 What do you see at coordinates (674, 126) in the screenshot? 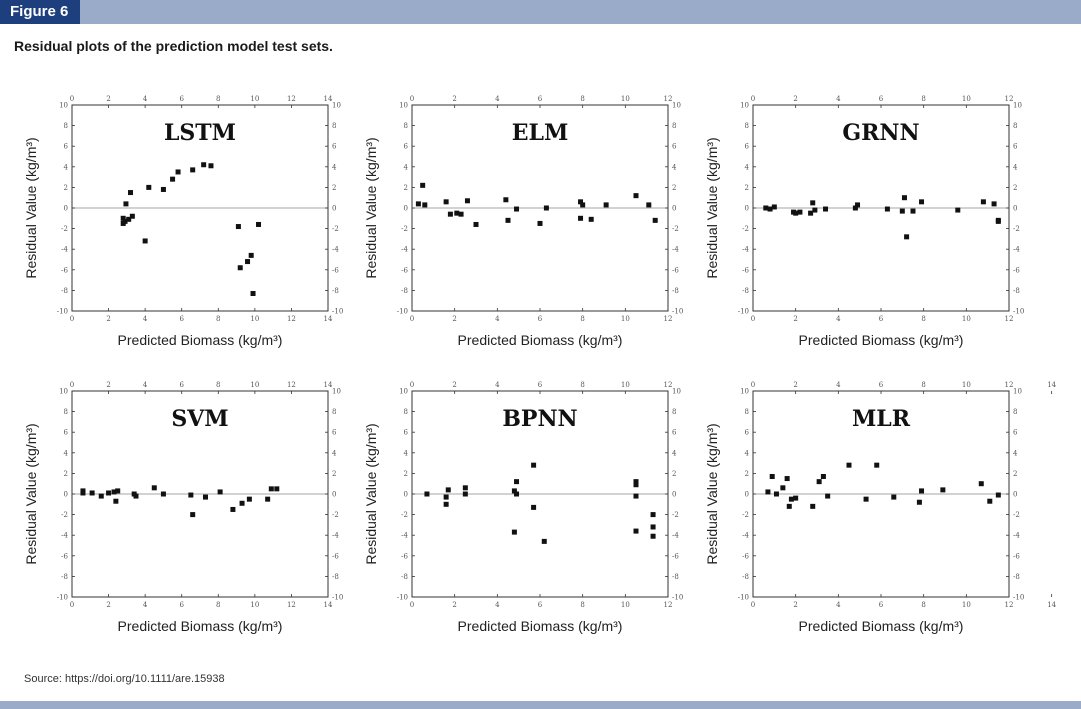
I see `y-tick-label-right: 8` at bounding box center [674, 126].